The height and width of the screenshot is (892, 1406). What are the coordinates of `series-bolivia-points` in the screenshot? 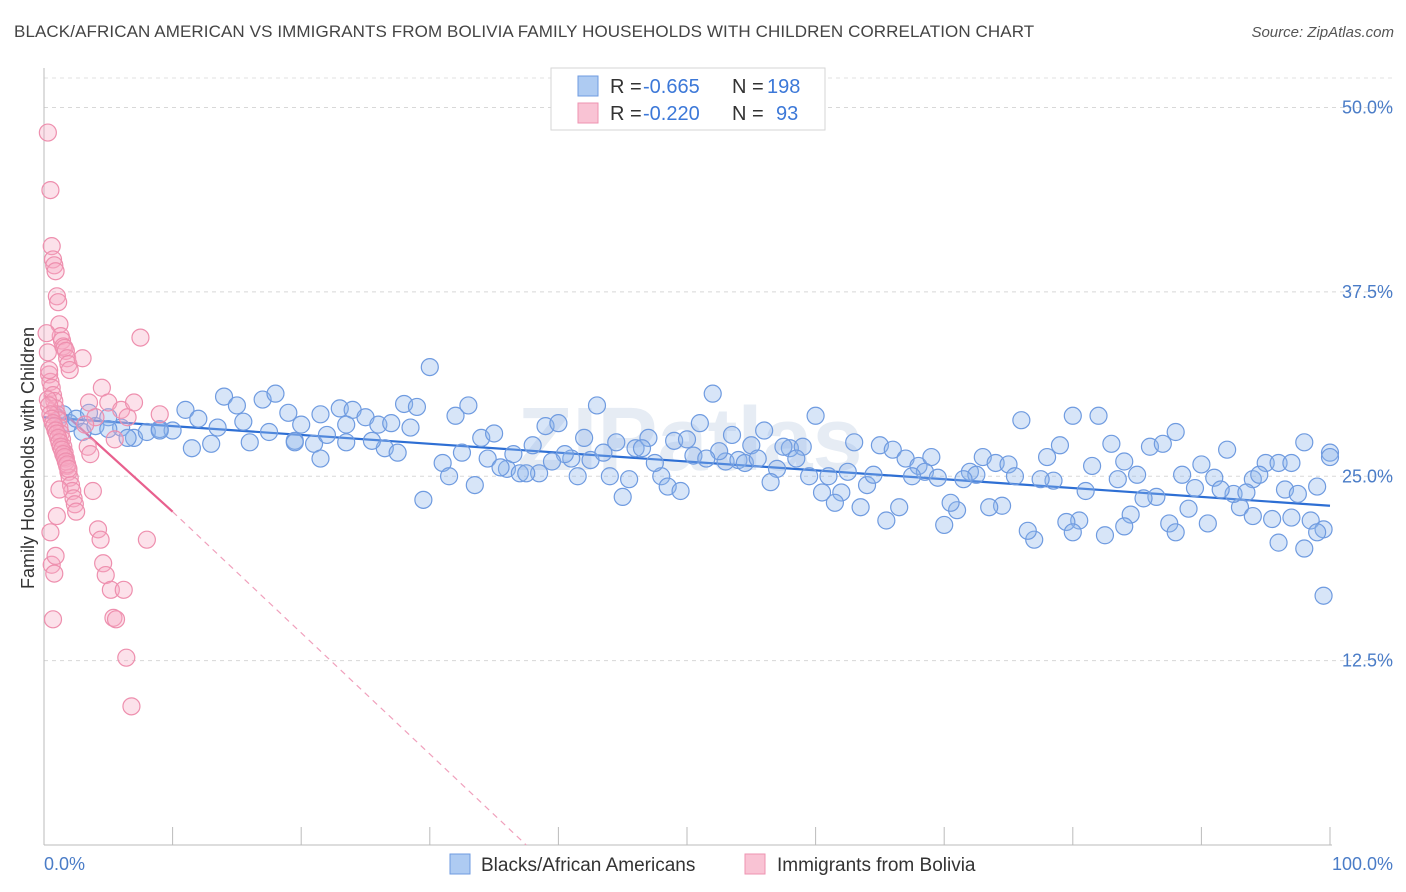 It's located at (103, 419).